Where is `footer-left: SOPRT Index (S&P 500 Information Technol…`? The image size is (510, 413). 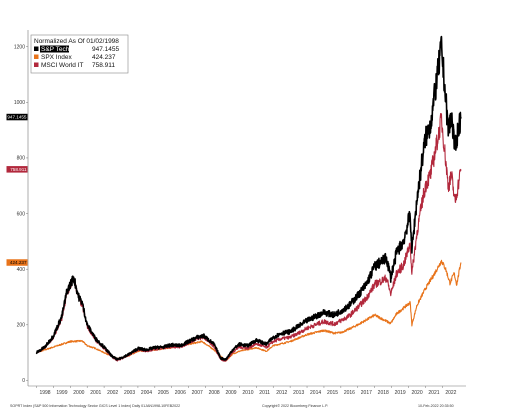 footer-left: SOPRT Index (S&P 500 Information Technol… is located at coordinates (95, 406).